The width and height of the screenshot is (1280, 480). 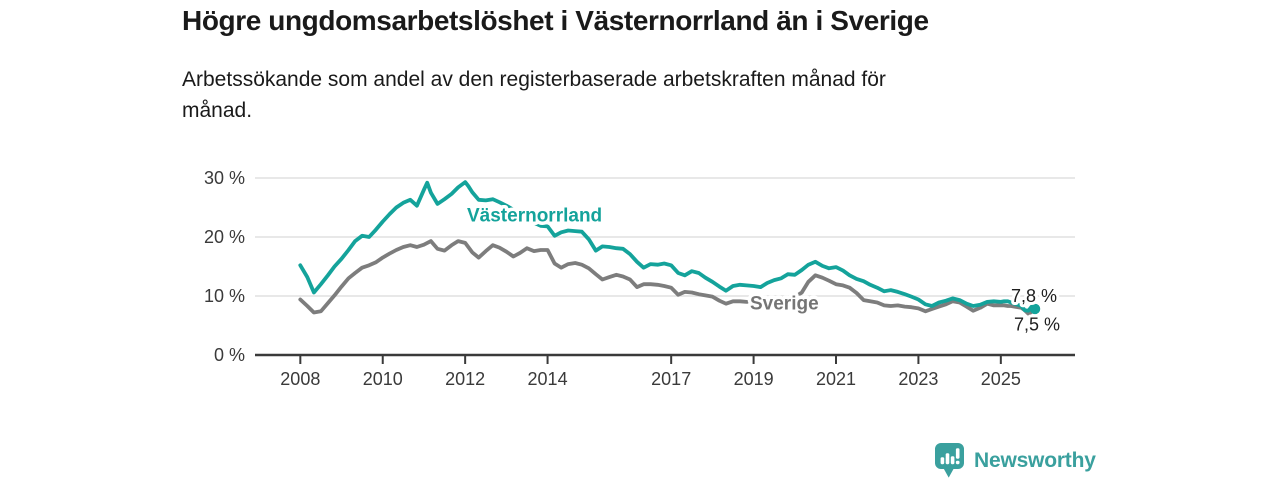 What do you see at coordinates (836, 379) in the screenshot?
I see `x-tick-label-2021: 2021` at bounding box center [836, 379].